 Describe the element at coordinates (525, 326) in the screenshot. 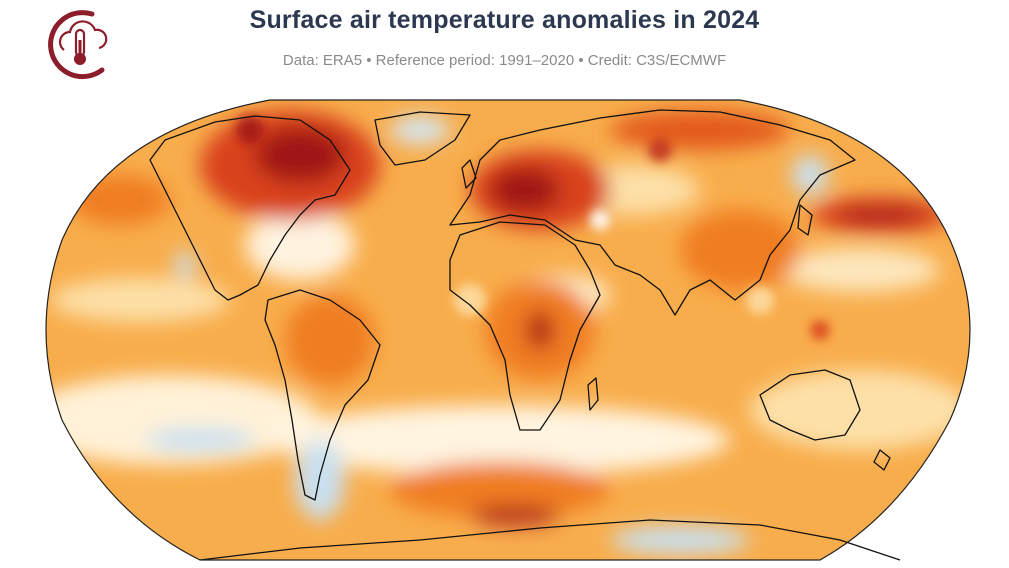

I see `africa-outline` at that location.